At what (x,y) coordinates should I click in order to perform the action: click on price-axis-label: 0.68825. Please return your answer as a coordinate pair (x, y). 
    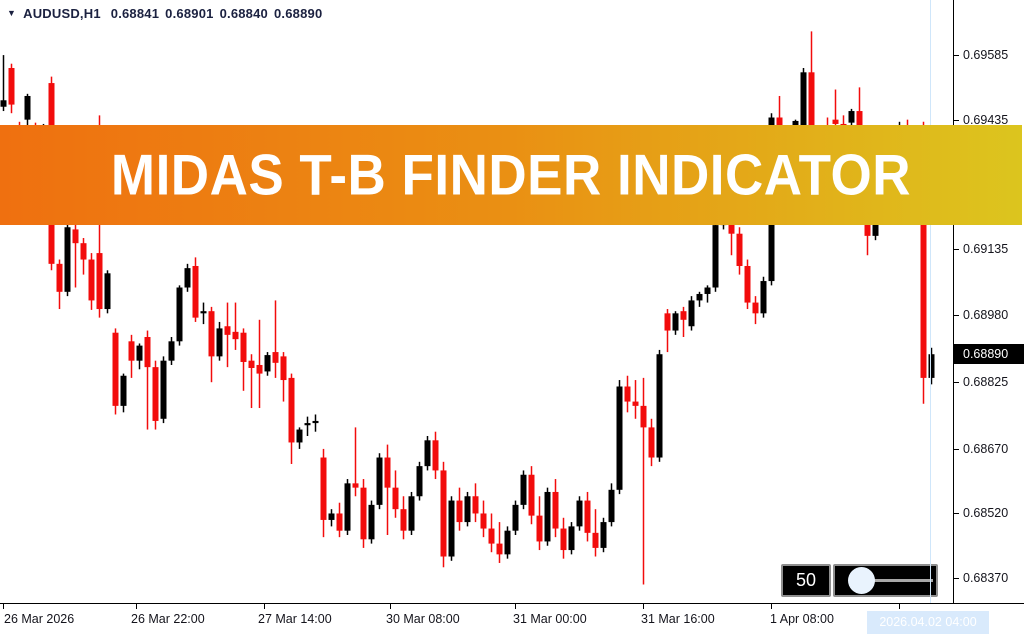
    Looking at the image, I should click on (986, 382).